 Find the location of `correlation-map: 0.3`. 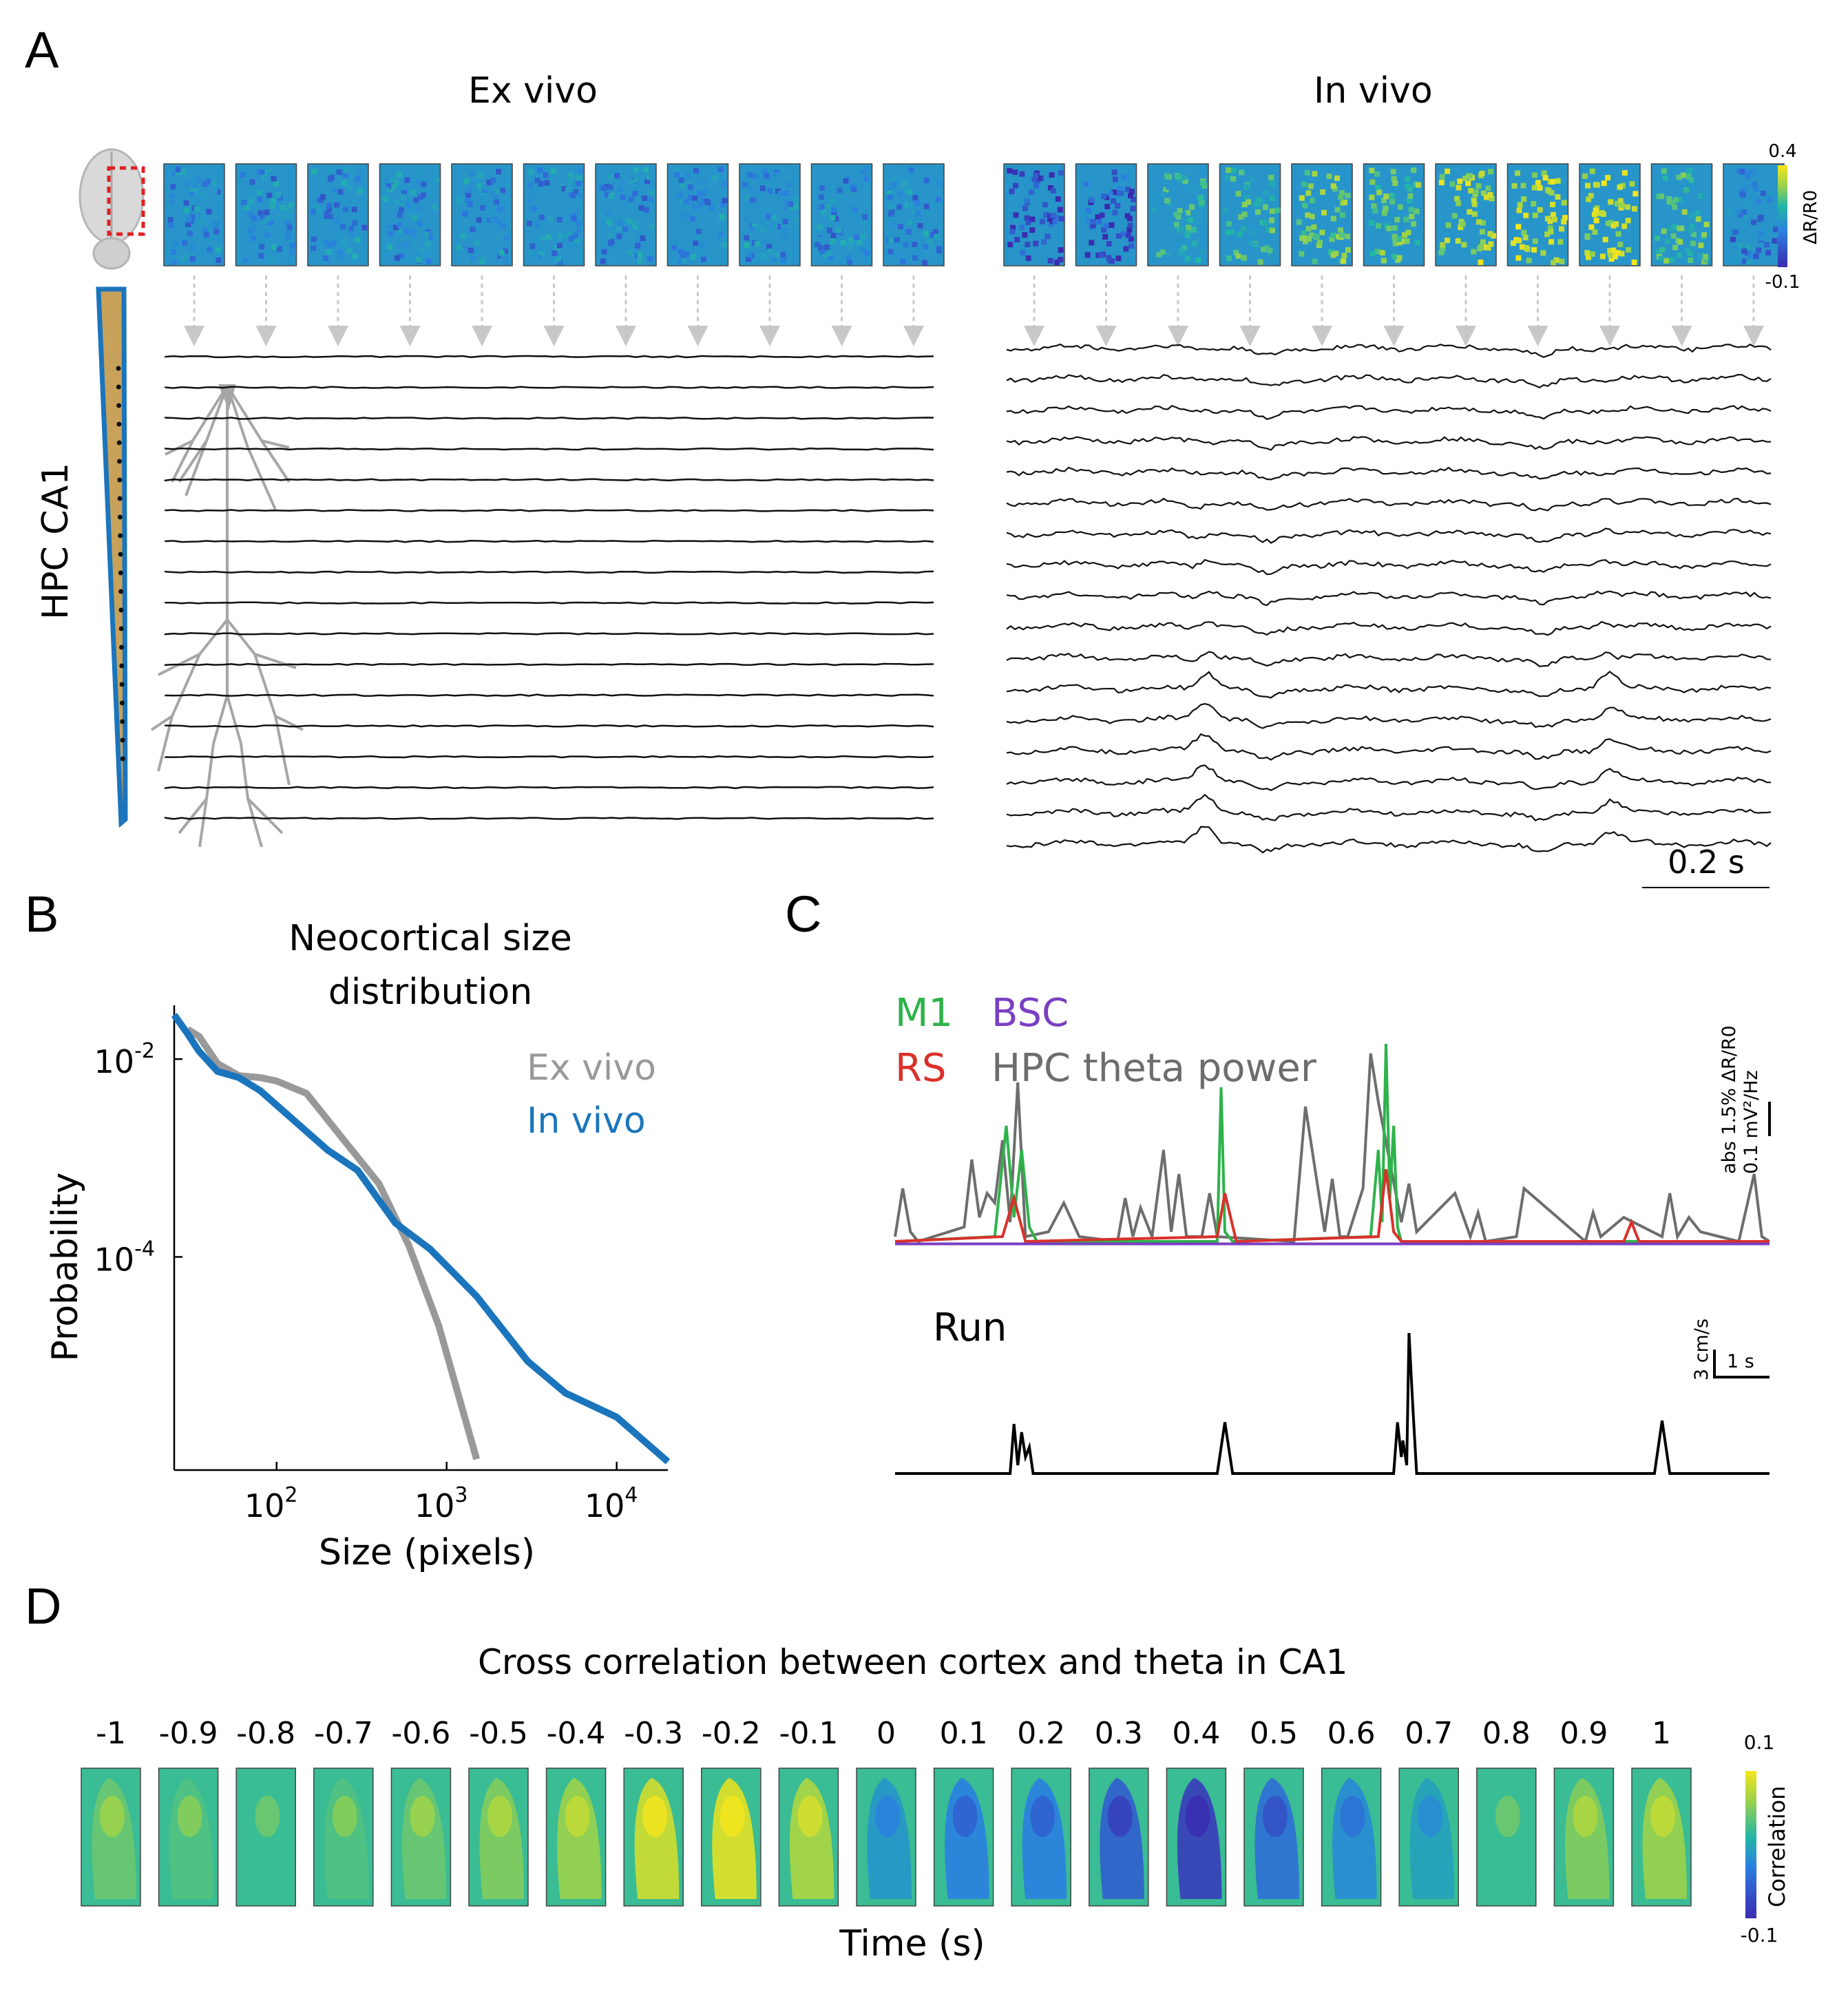

correlation-map: 0.3 is located at coordinates (1119, 1811).